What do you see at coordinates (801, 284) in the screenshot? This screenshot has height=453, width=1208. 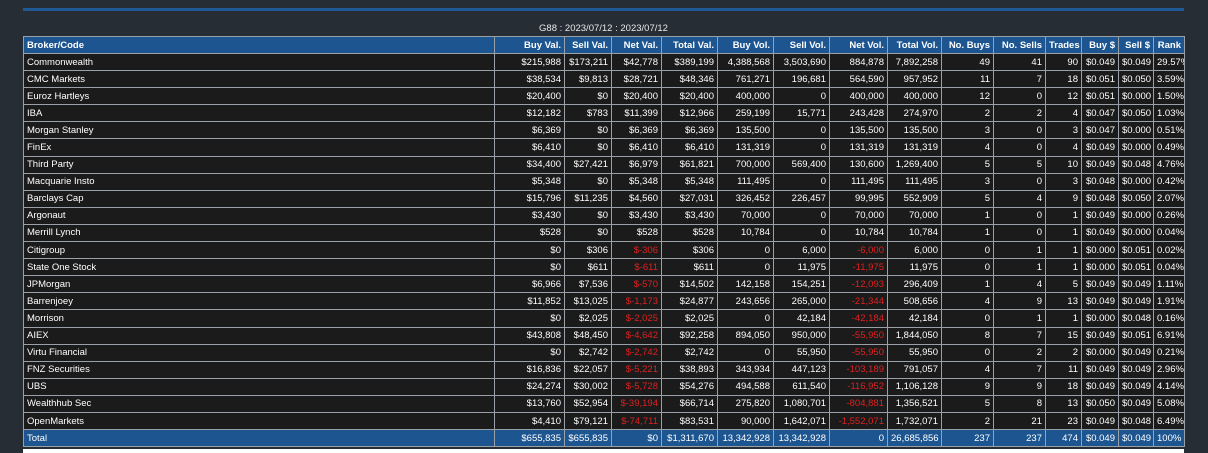 I see `cell-sell-vol: 154,251` at bounding box center [801, 284].